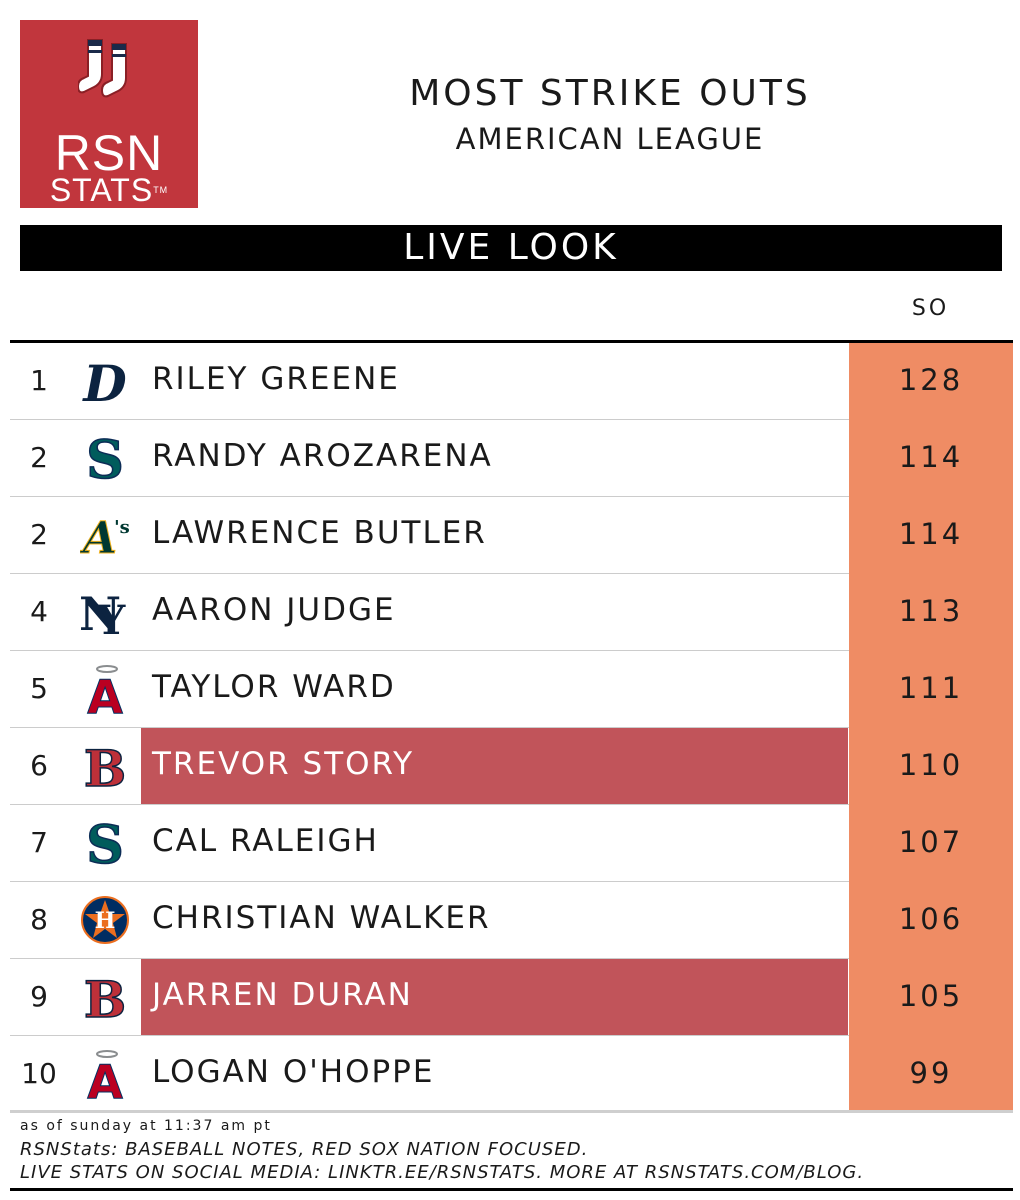  What do you see at coordinates (610, 93) in the screenshot?
I see `page-title: MOST STRIKE OUTS` at bounding box center [610, 93].